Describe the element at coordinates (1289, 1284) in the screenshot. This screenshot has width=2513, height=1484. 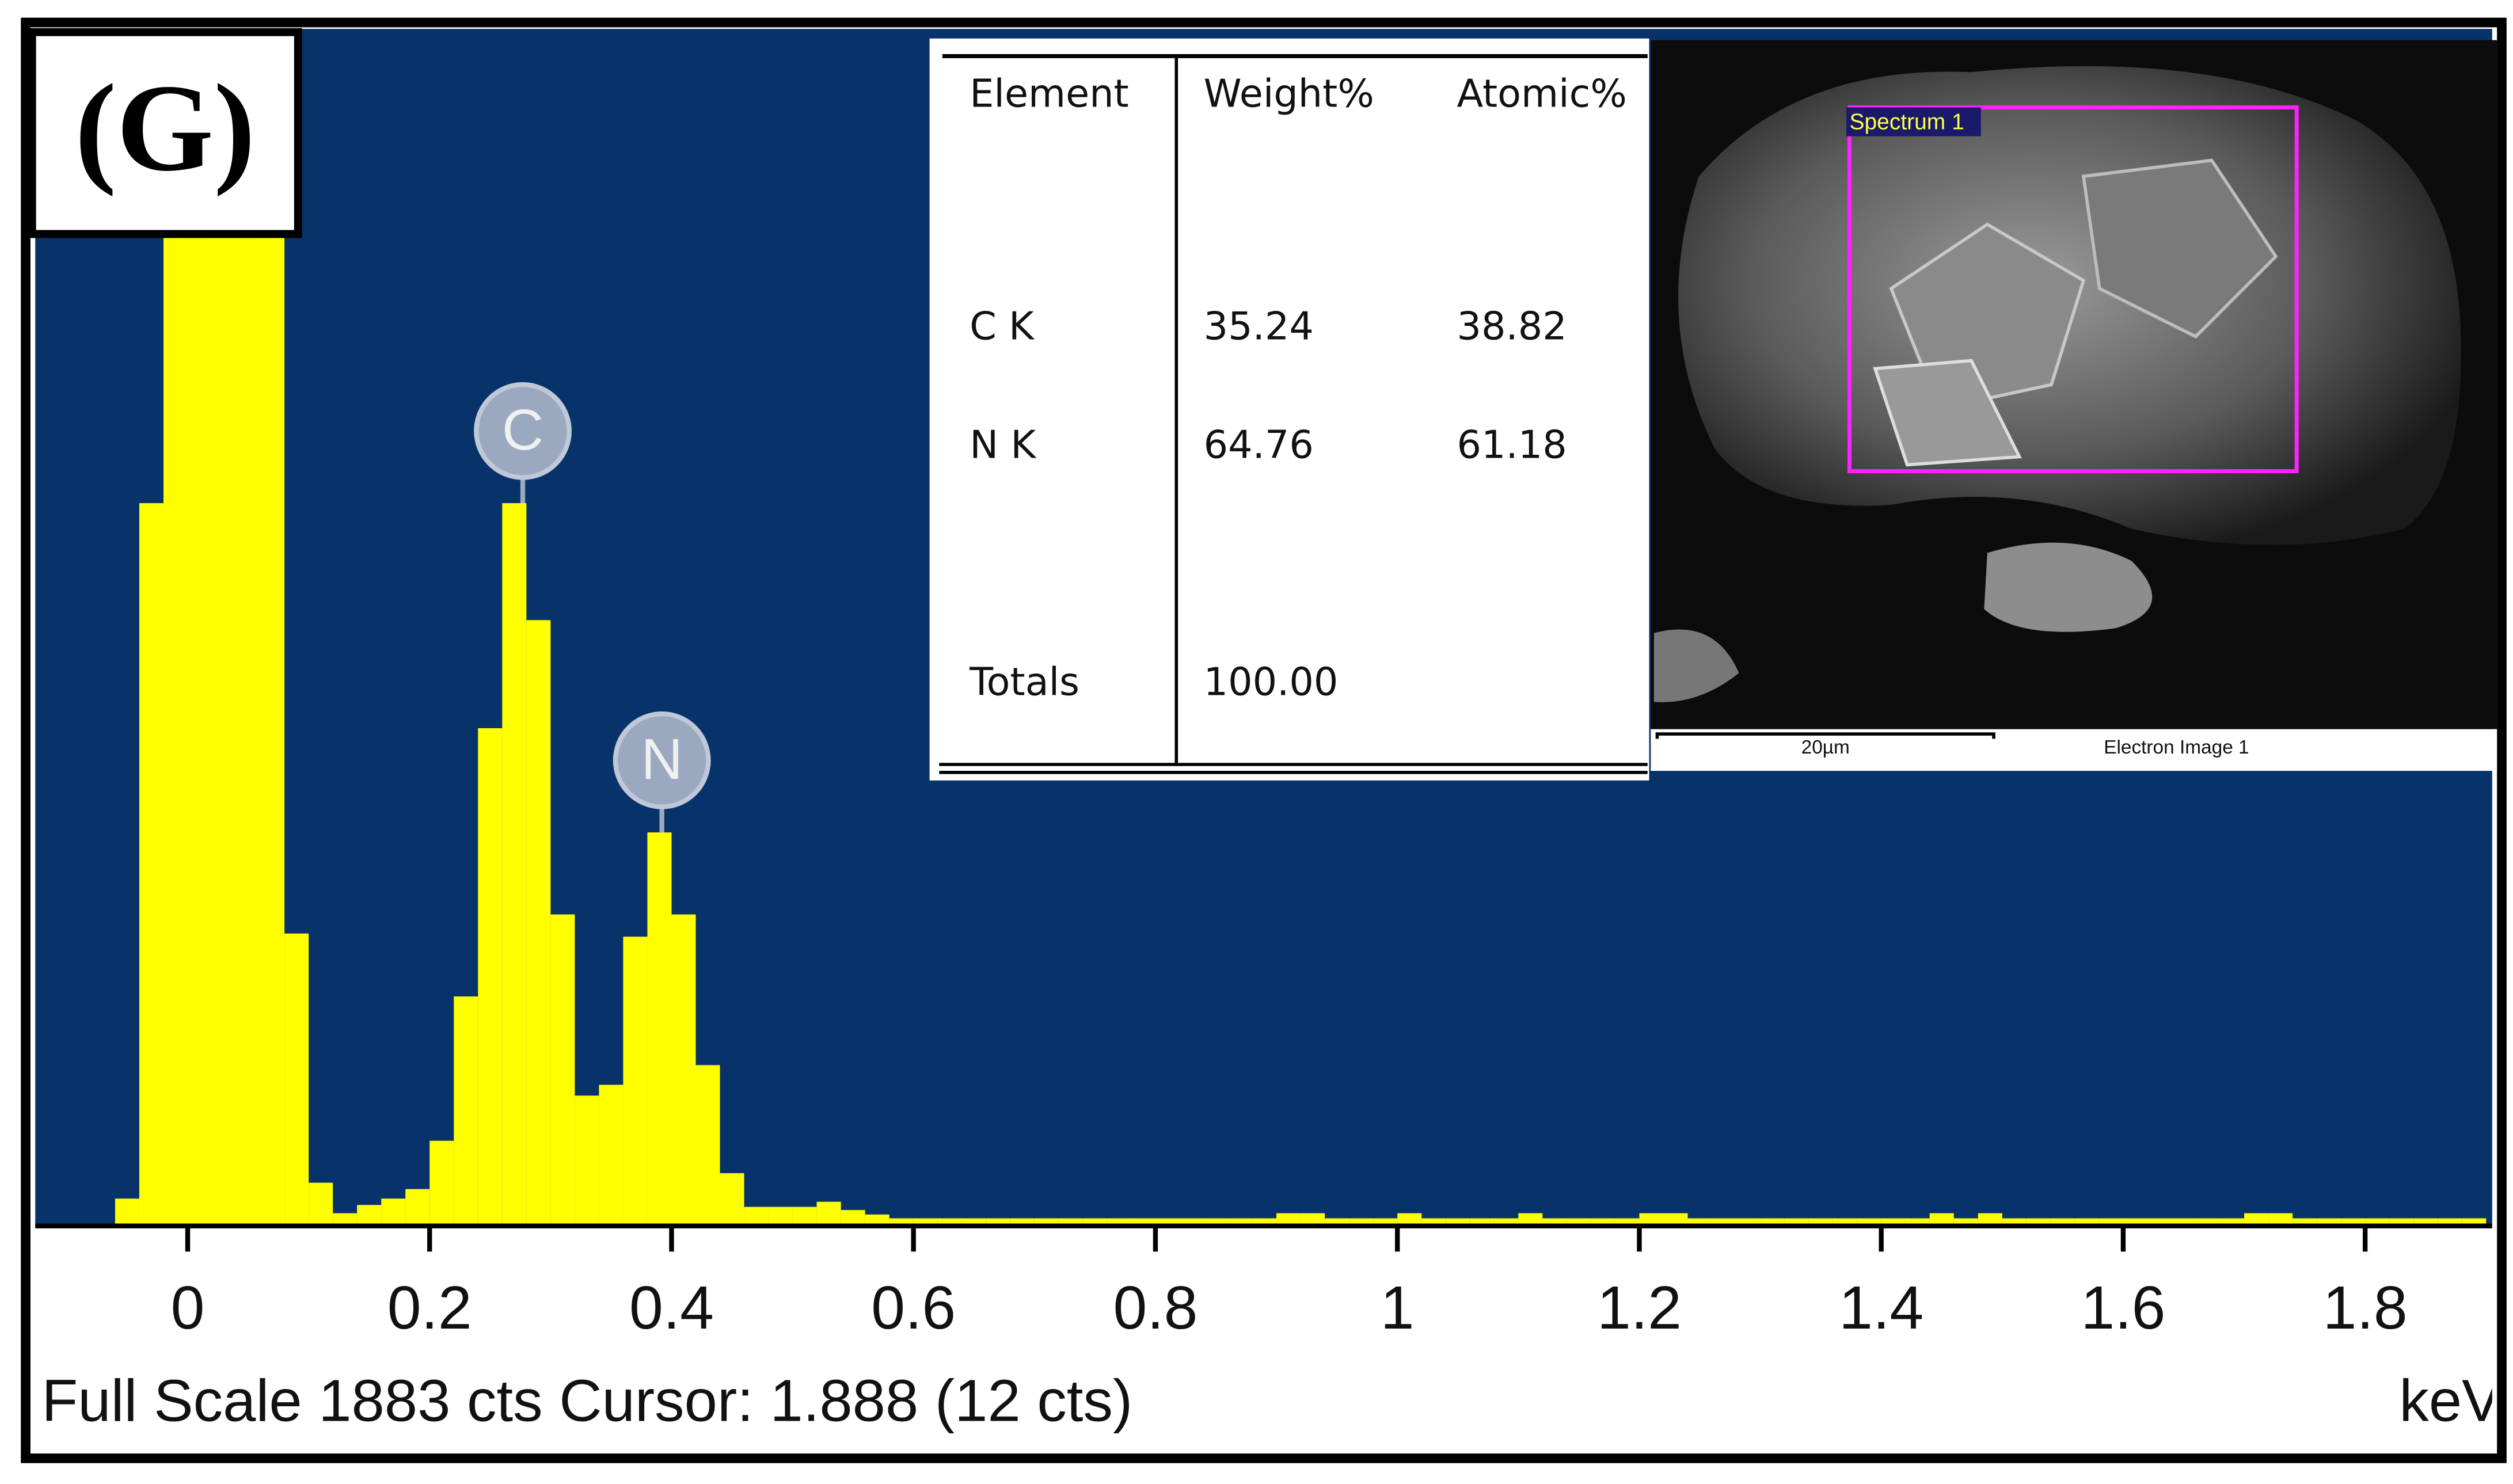
I see `x-axis-ticks: 0 0.2 0.4 0.6 0.8 1 1.2 1.4 1.6 1.8` at that location.